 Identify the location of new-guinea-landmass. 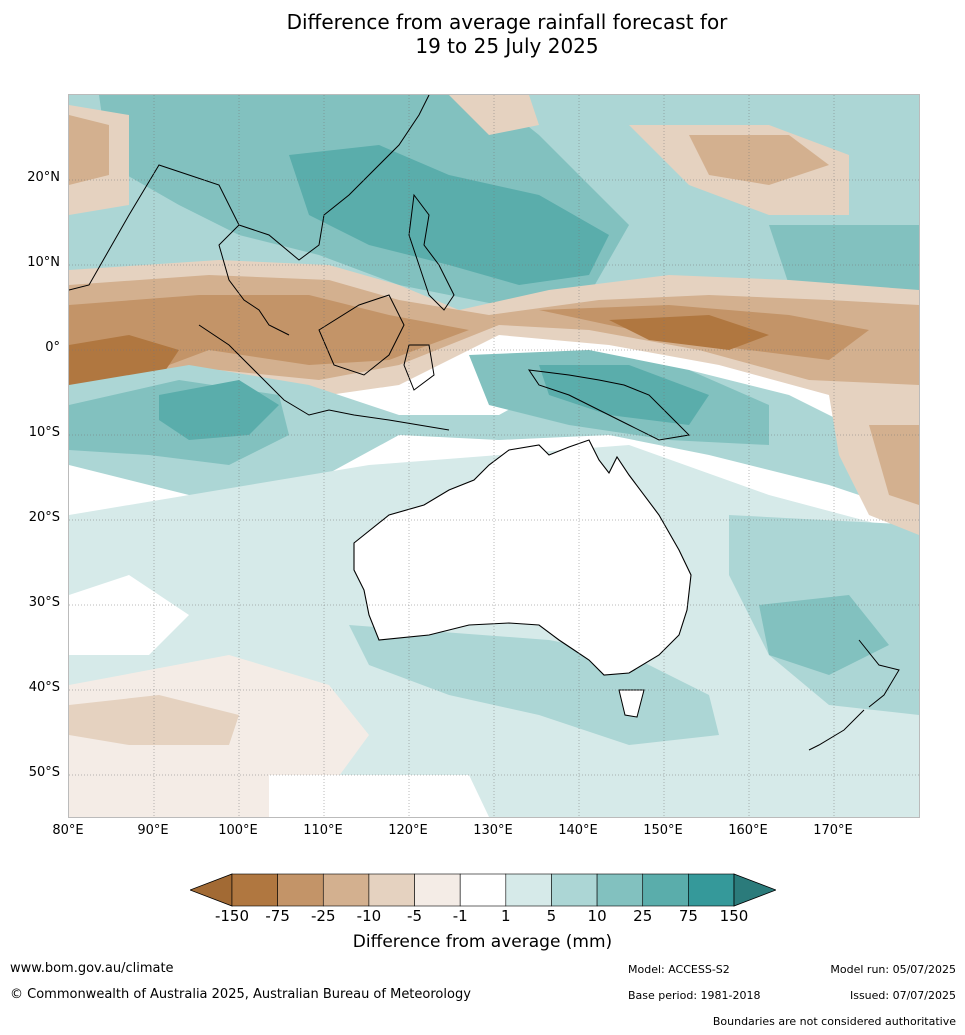
(609, 405).